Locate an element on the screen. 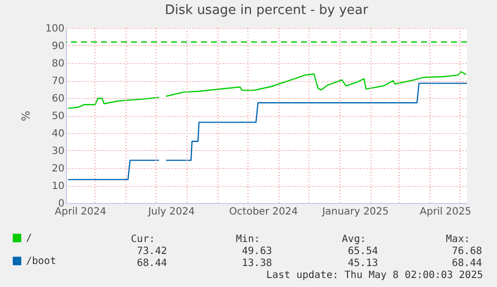  x-tick-label: April 2025 is located at coordinates (446, 212).